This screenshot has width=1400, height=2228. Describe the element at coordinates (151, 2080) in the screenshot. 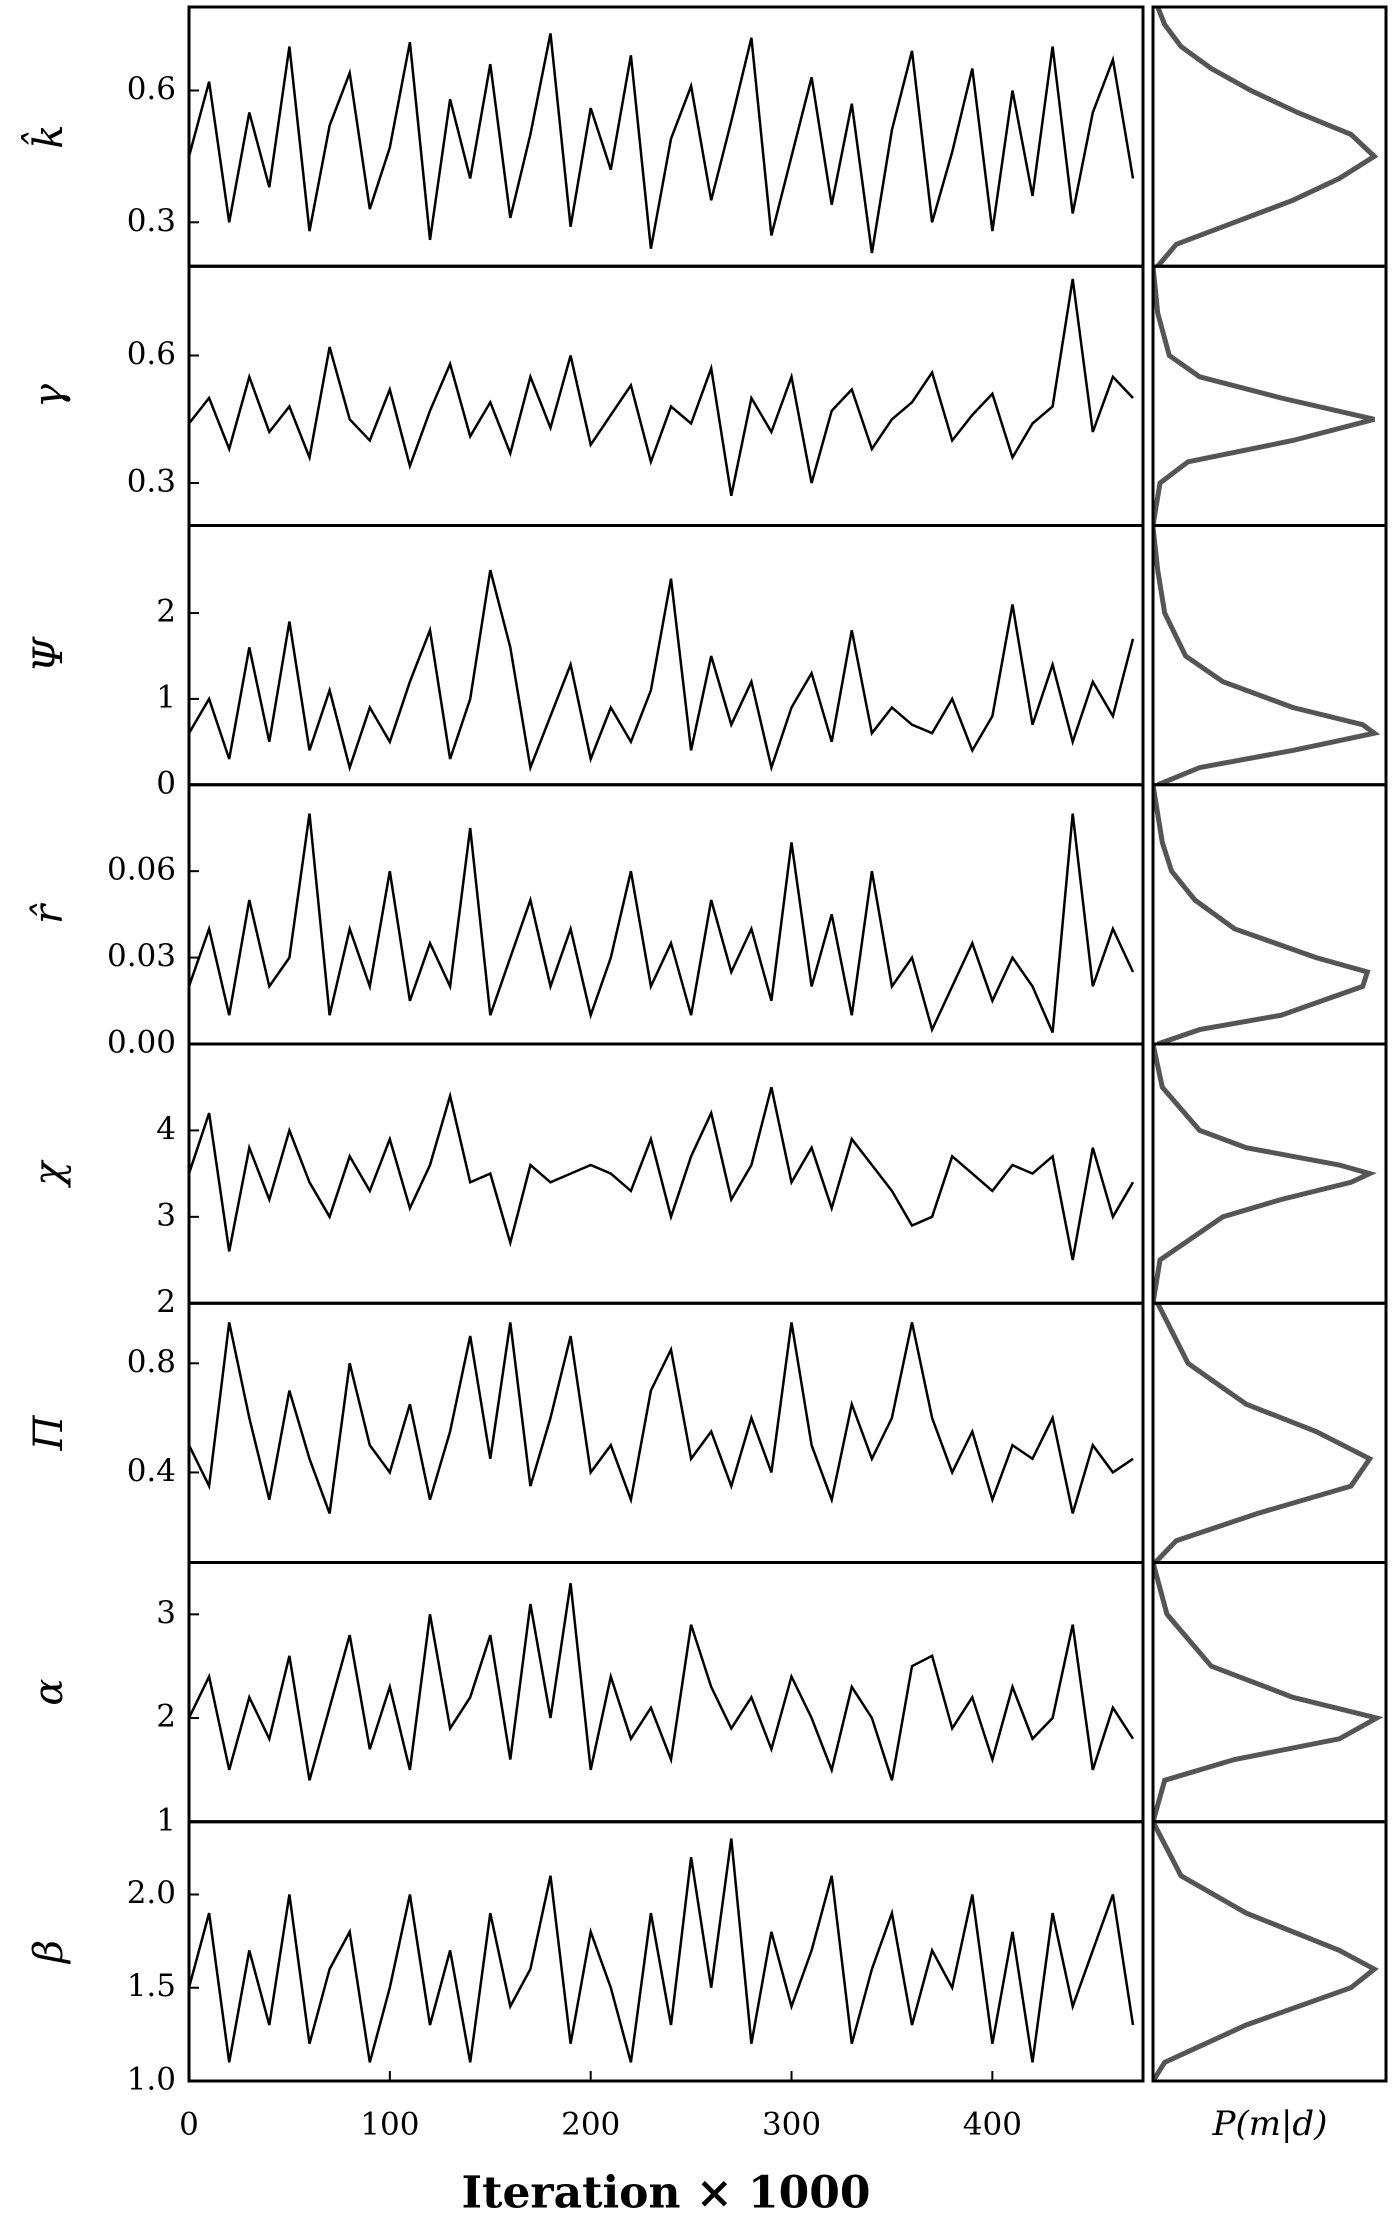

I see `y-tick-label: 1.0` at that location.